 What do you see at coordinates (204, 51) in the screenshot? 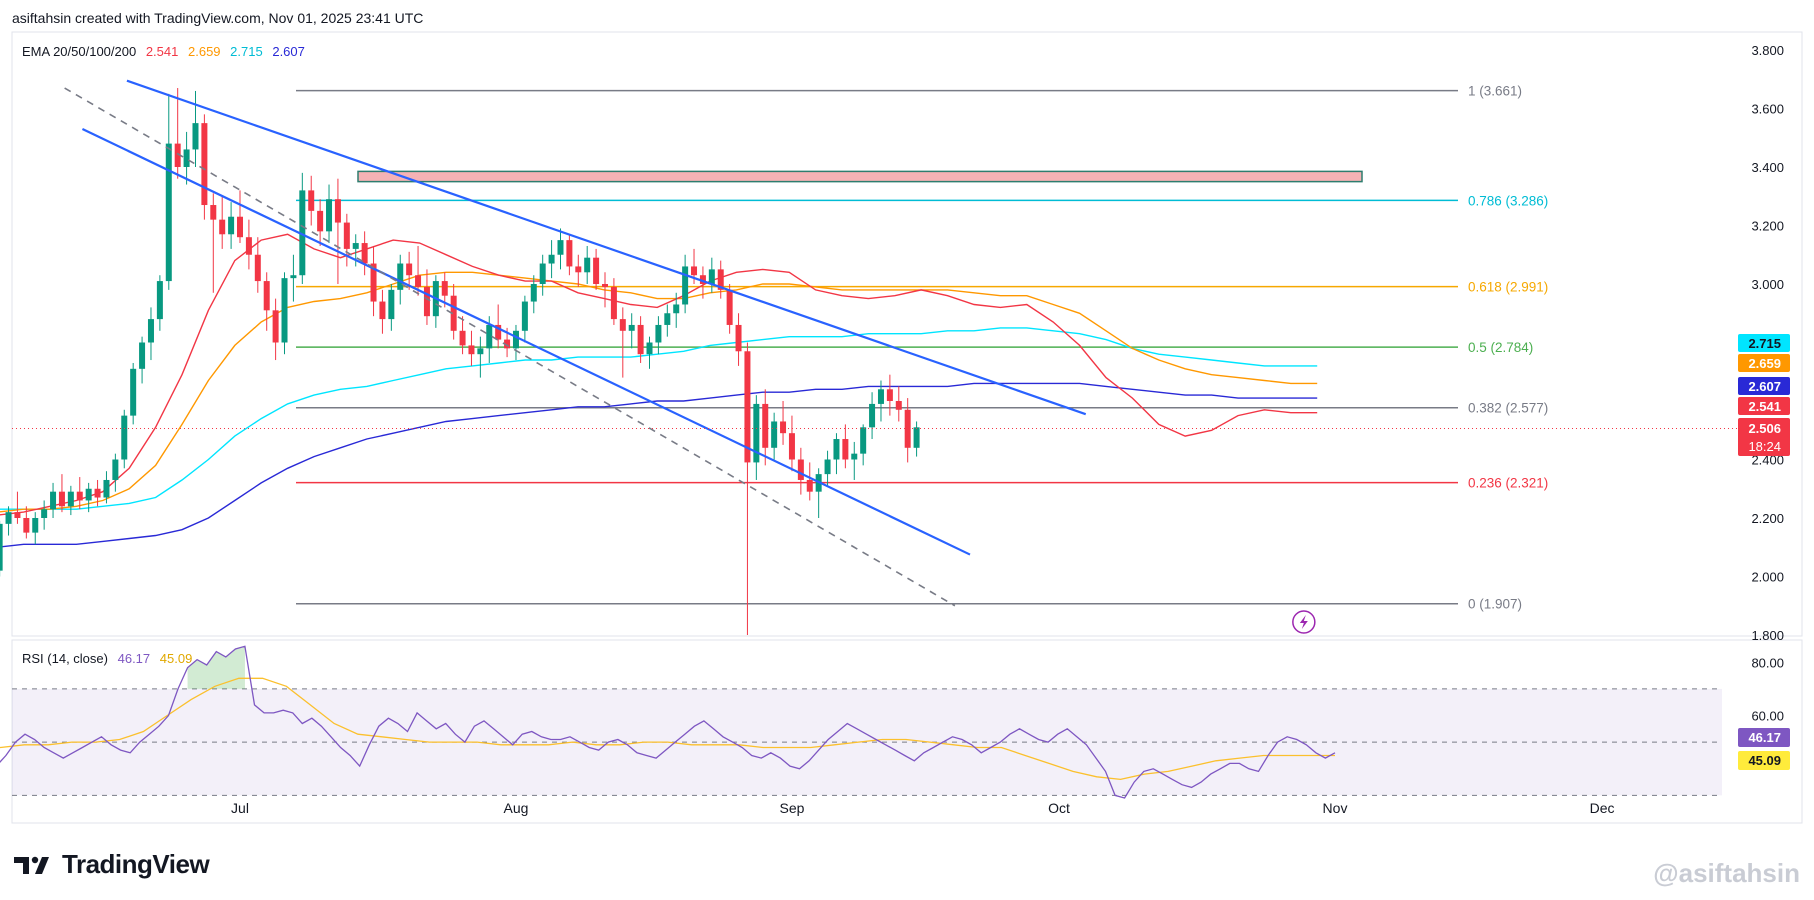
I see `ema50-value: 2.659` at bounding box center [204, 51].